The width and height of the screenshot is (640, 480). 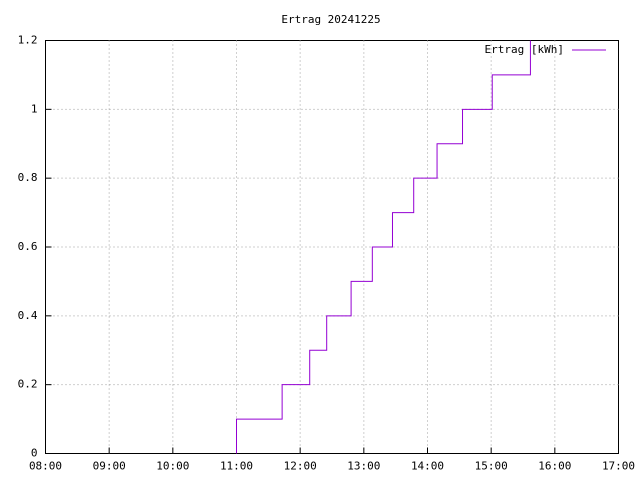 I want to click on x-tick-label: 13:00, so click(x=363, y=466).